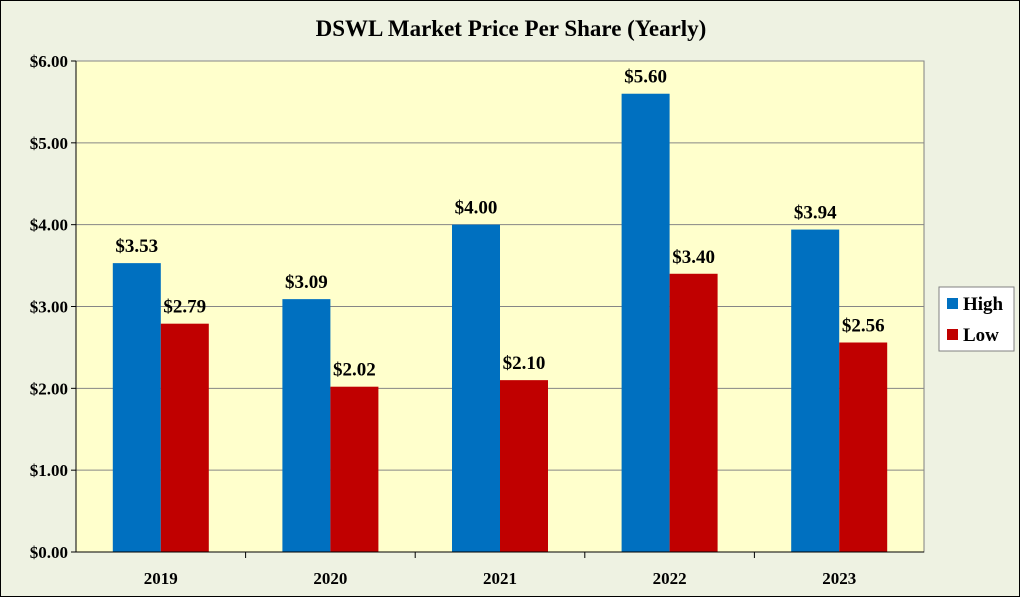 The width and height of the screenshot is (1020, 597). Describe the element at coordinates (645, 322) in the screenshot. I see `bar-high-2022` at that location.